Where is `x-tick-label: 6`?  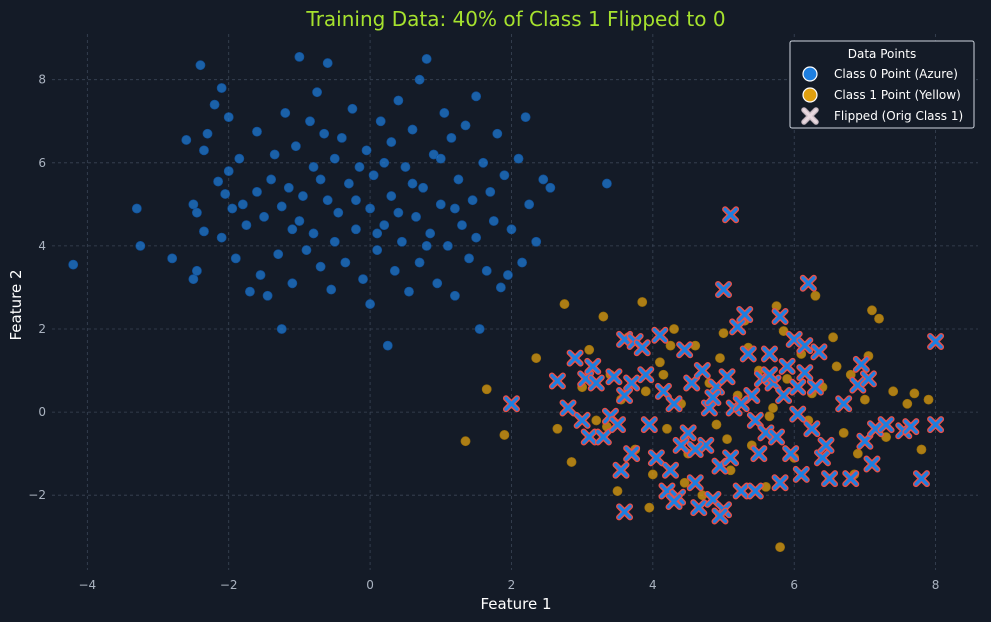
x-tick-label: 6 is located at coordinates (794, 585).